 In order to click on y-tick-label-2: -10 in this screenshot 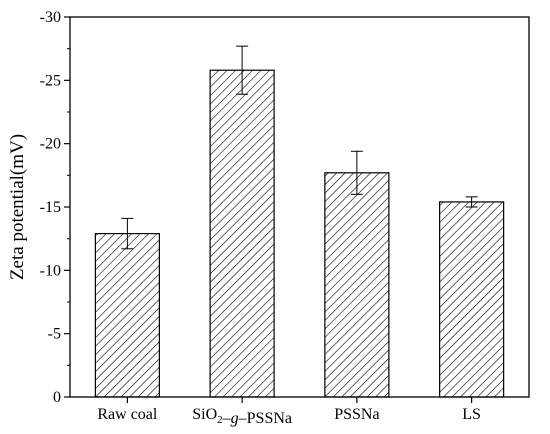, I will do `click(50, 270)`.